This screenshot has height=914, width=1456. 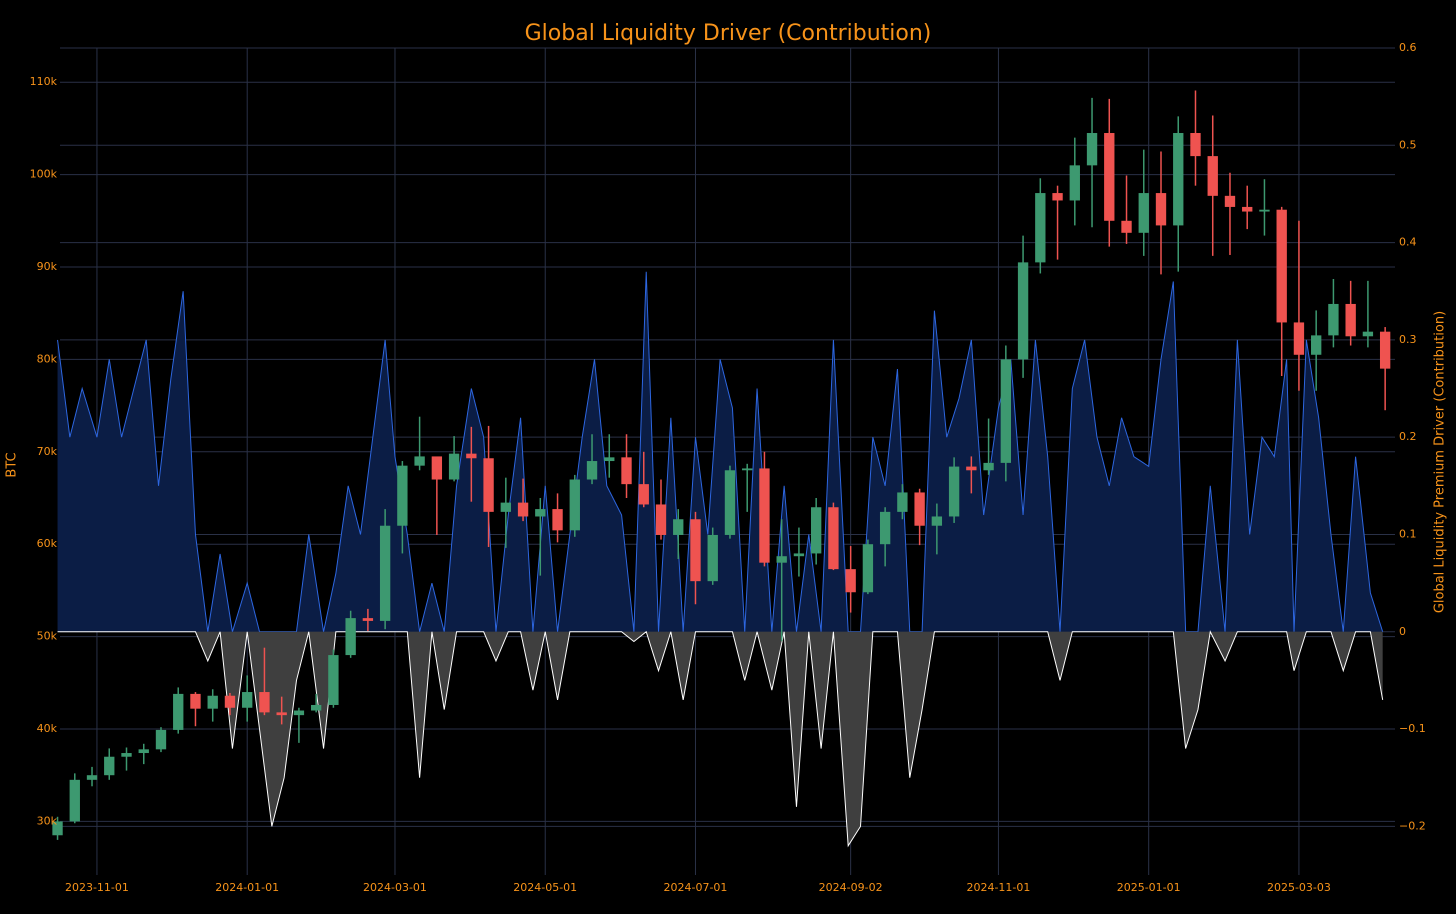 What do you see at coordinates (1402, 631) in the screenshot?
I see `y2-tick-label: 0` at bounding box center [1402, 631].